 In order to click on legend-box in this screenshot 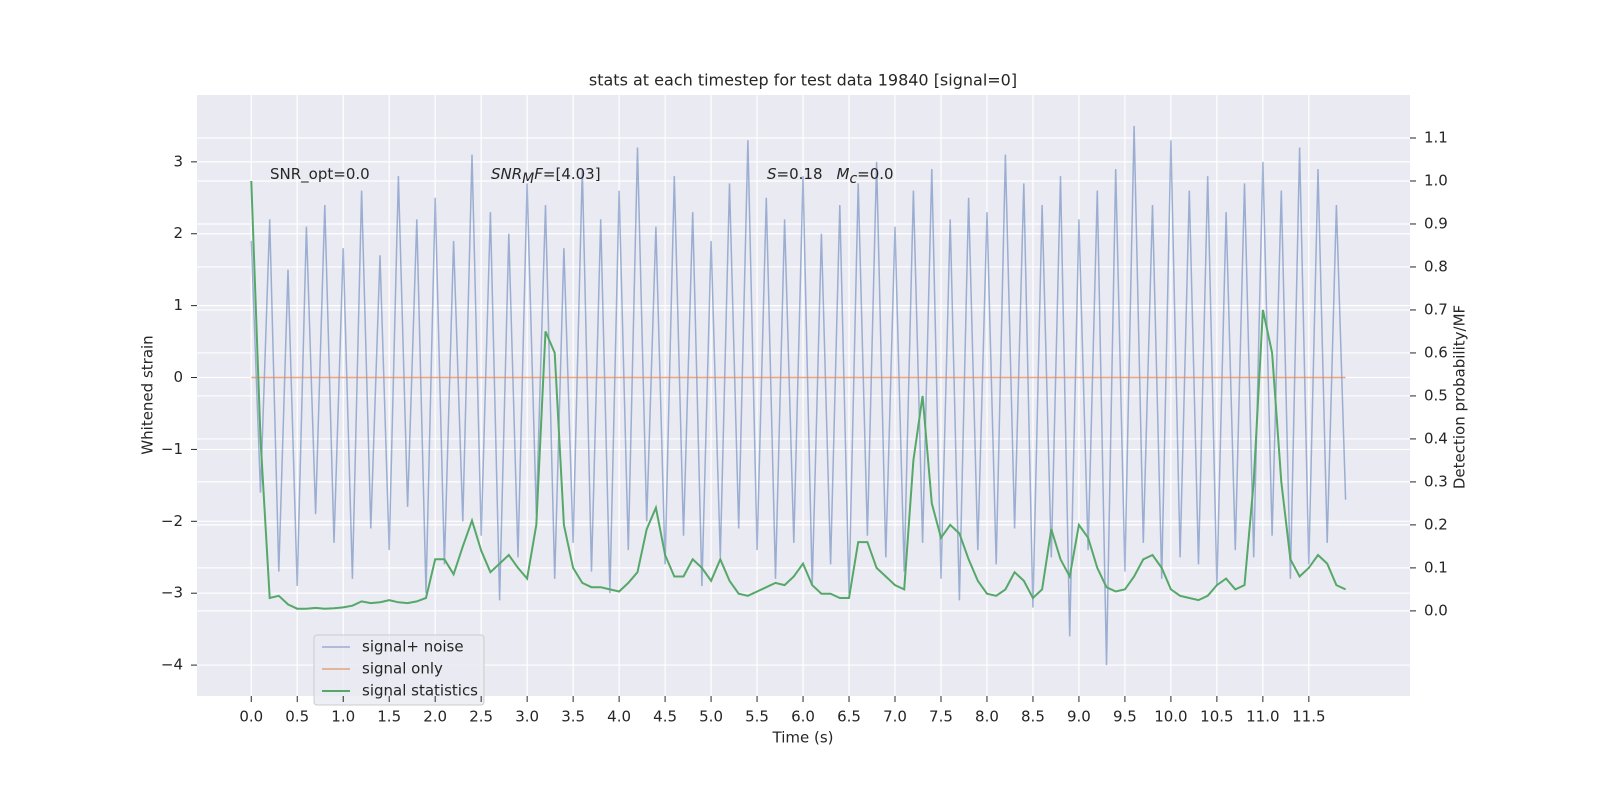, I will do `click(399, 670)`.